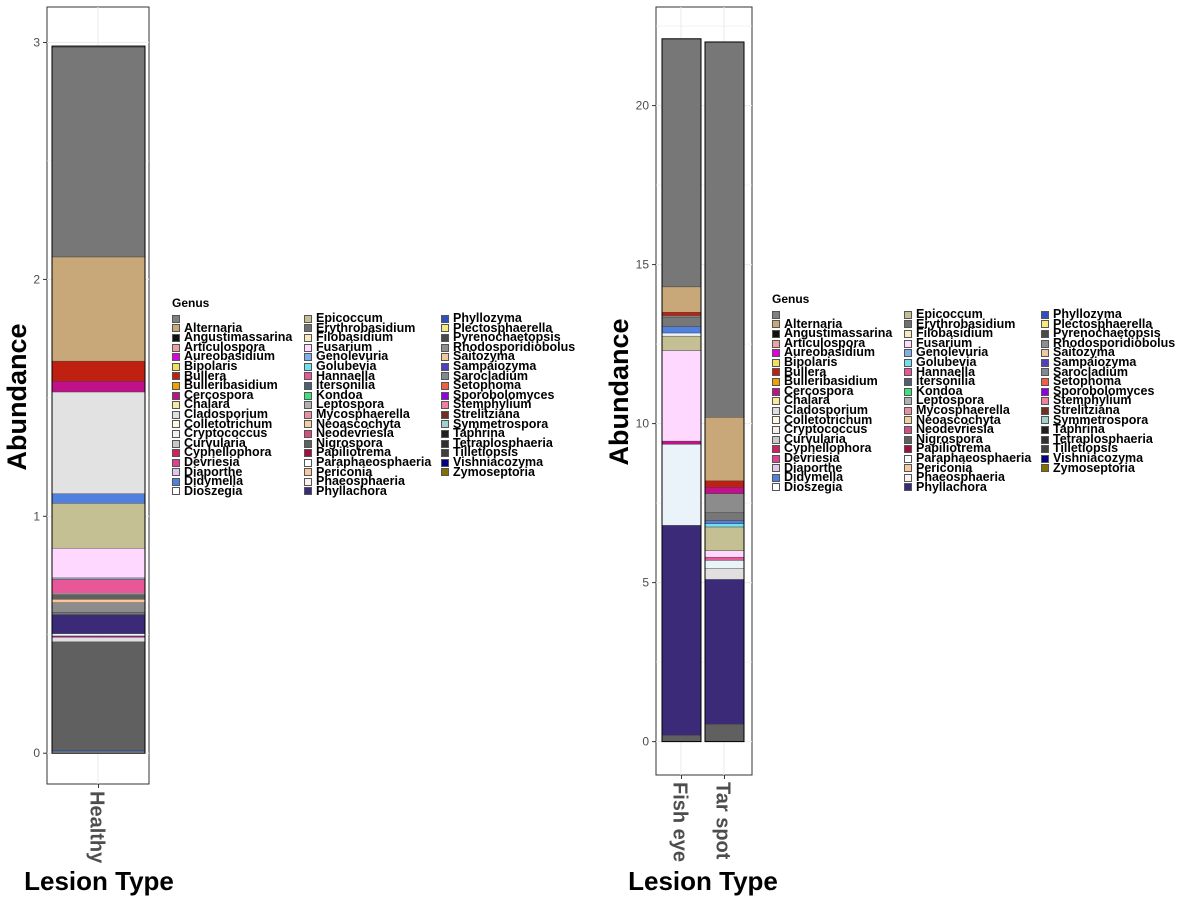 This screenshot has height=900, width=1200. Describe the element at coordinates (805, 371) in the screenshot. I see `legend-label: Bullera` at that location.